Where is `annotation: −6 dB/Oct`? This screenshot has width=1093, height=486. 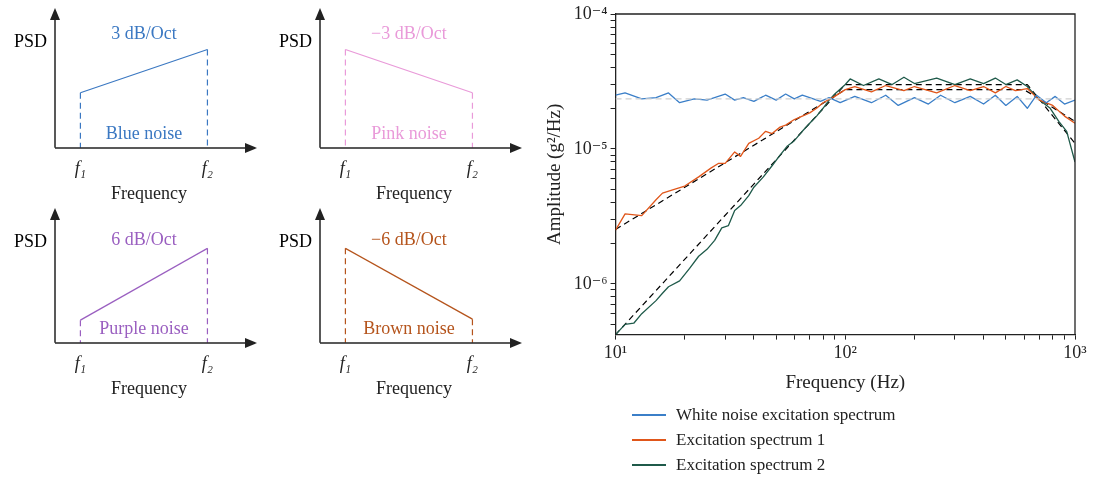
annotation: −6 dB/Oct is located at coordinates (409, 238).